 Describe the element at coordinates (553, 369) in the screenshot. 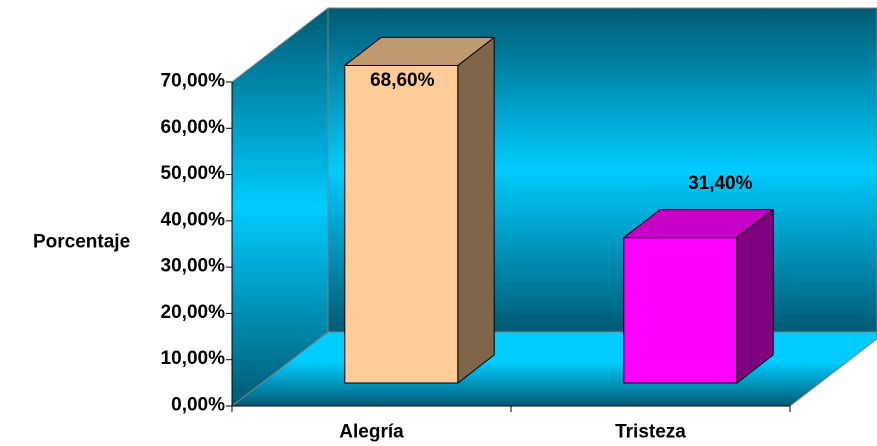

I see `floor` at that location.